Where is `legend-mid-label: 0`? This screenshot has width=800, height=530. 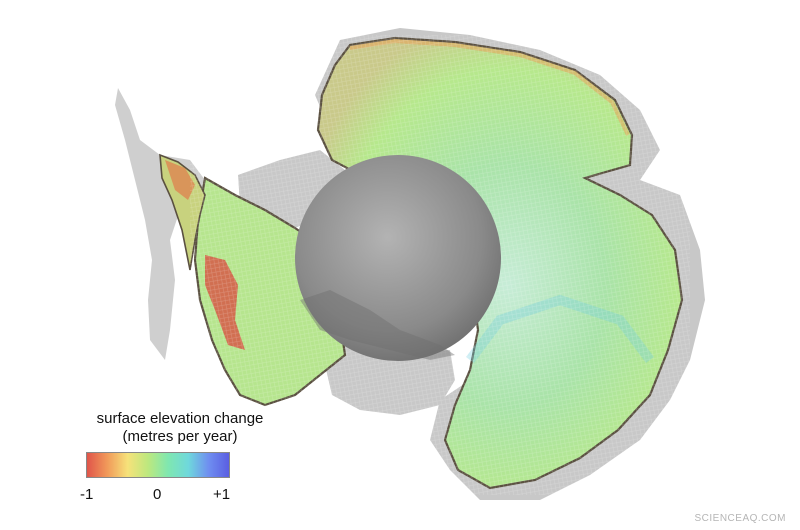
legend-mid-label: 0 is located at coordinates (157, 494).